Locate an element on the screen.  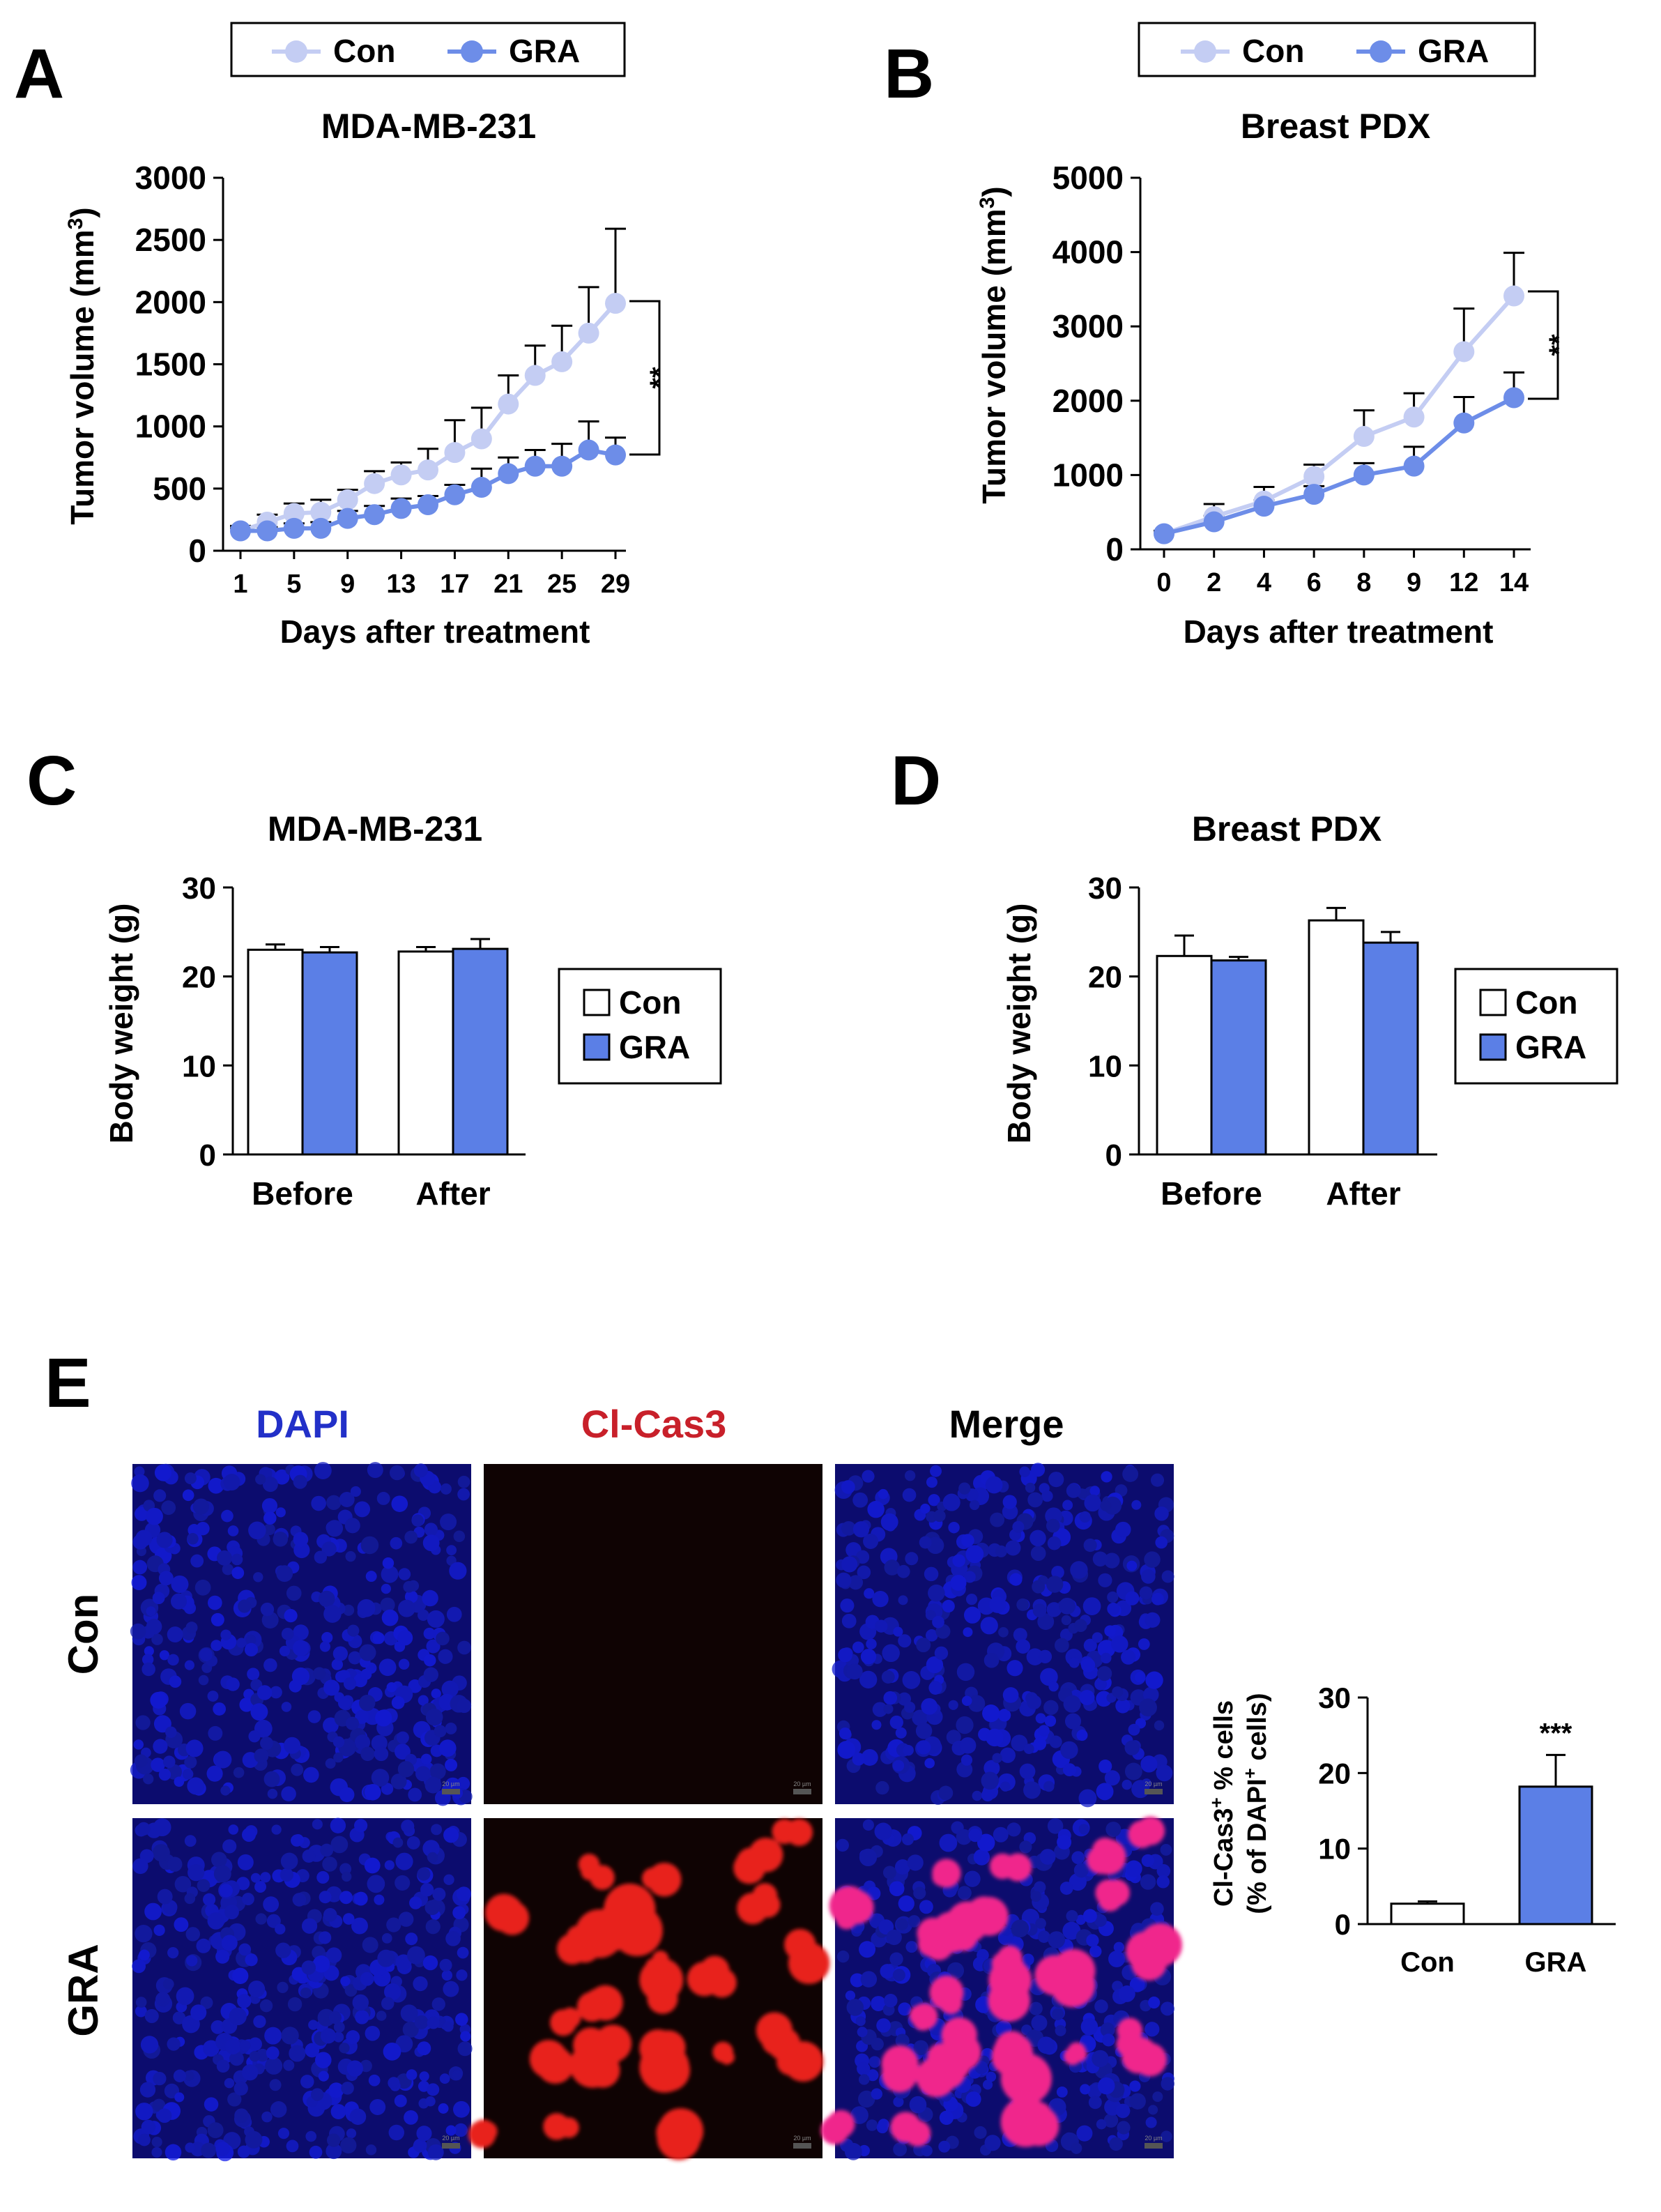
legend-a-gra-label: GRA is located at coordinates (544, 51).